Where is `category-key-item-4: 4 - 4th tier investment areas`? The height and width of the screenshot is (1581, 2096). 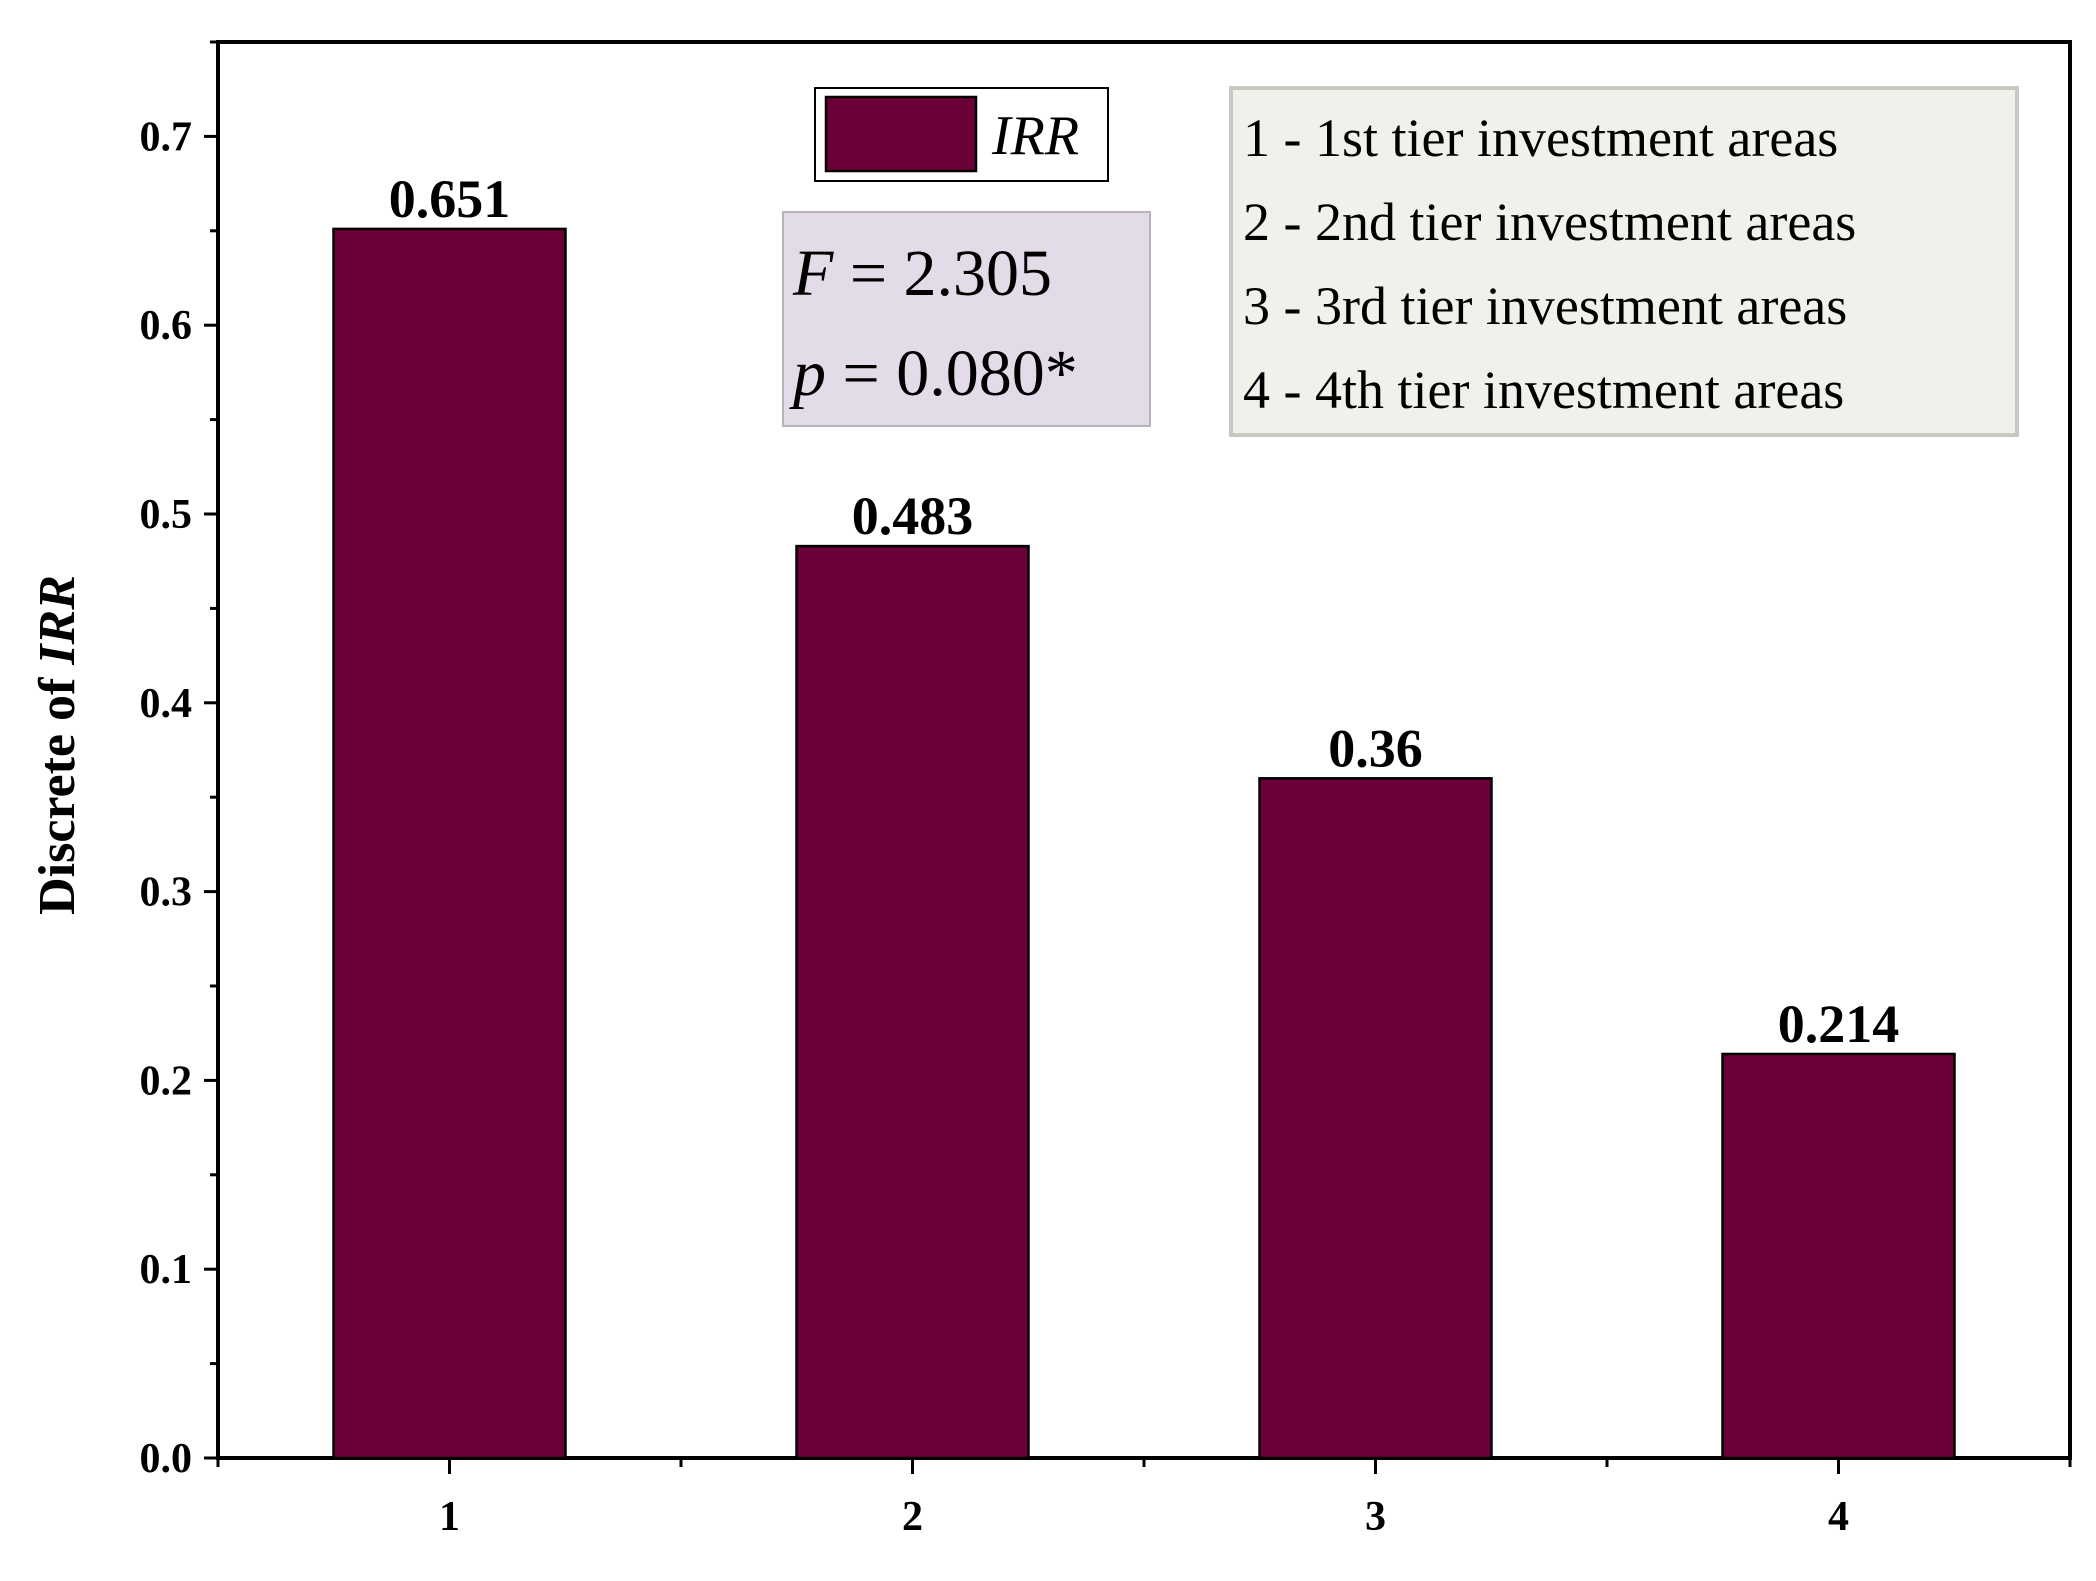
category-key-item-4: 4 - 4th tier investment areas is located at coordinates (1543, 390).